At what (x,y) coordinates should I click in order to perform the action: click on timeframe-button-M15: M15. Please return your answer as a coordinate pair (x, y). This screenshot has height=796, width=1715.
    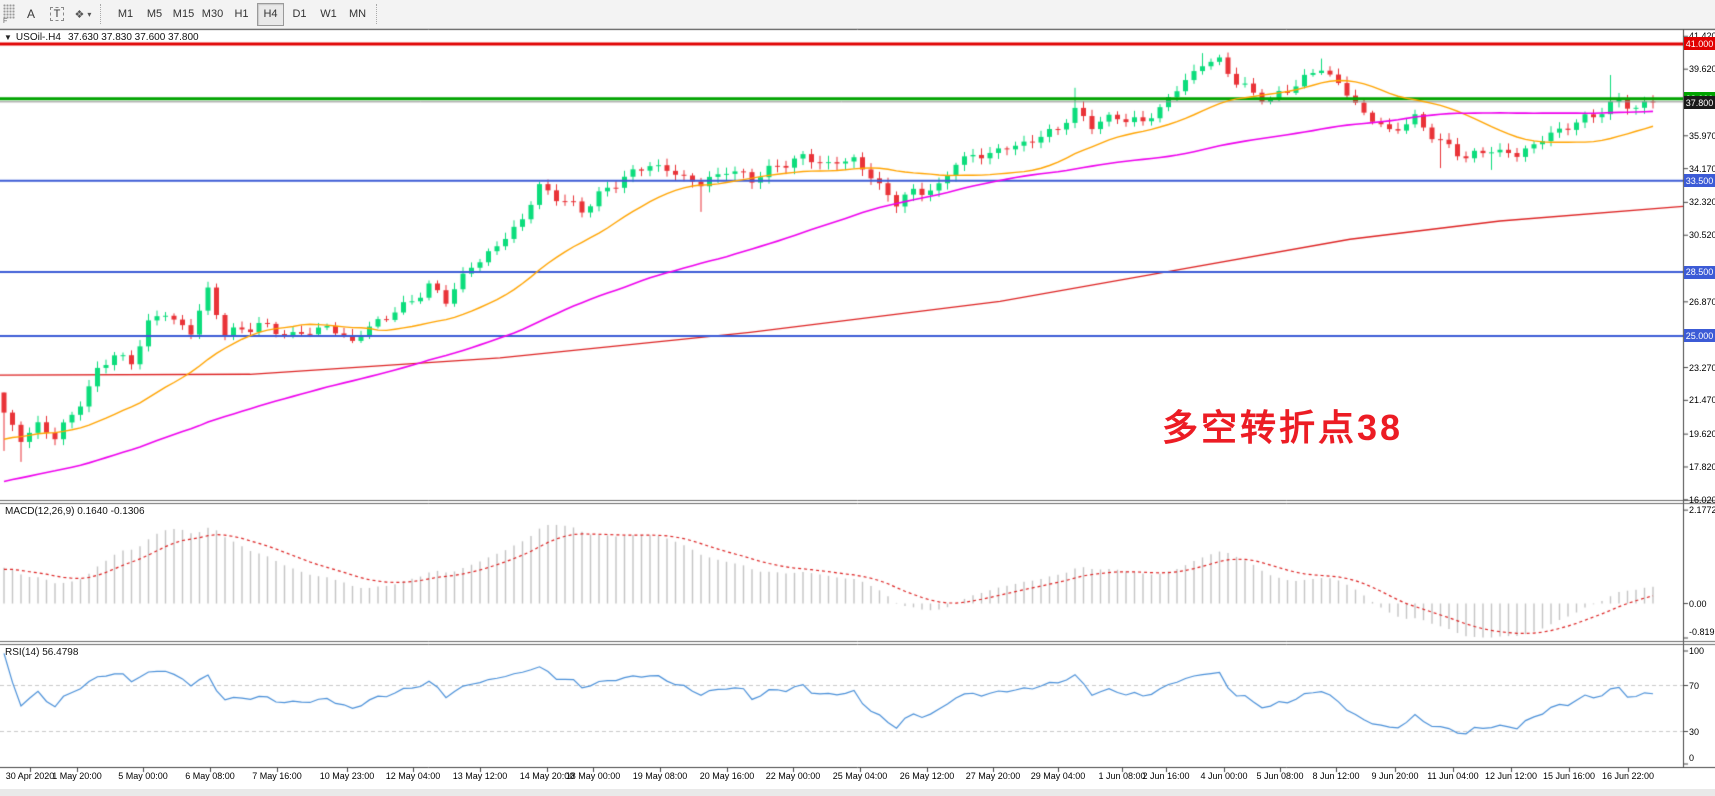
    Looking at the image, I should click on (183, 14).